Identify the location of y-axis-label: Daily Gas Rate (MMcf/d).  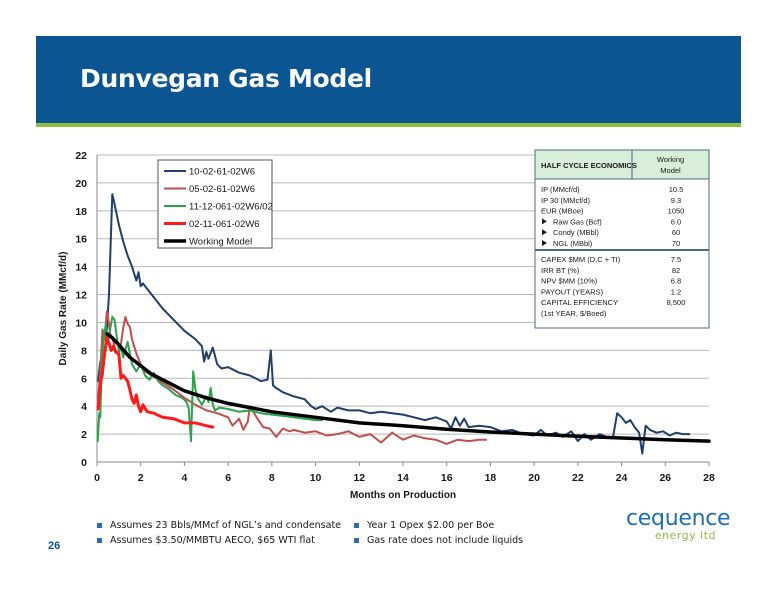
(63, 309).